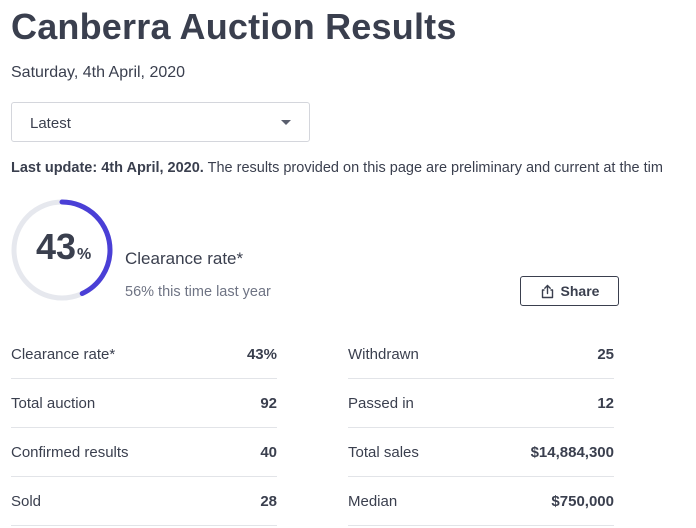 The image size is (696, 528). I want to click on stat-value: $750,000, so click(582, 501).